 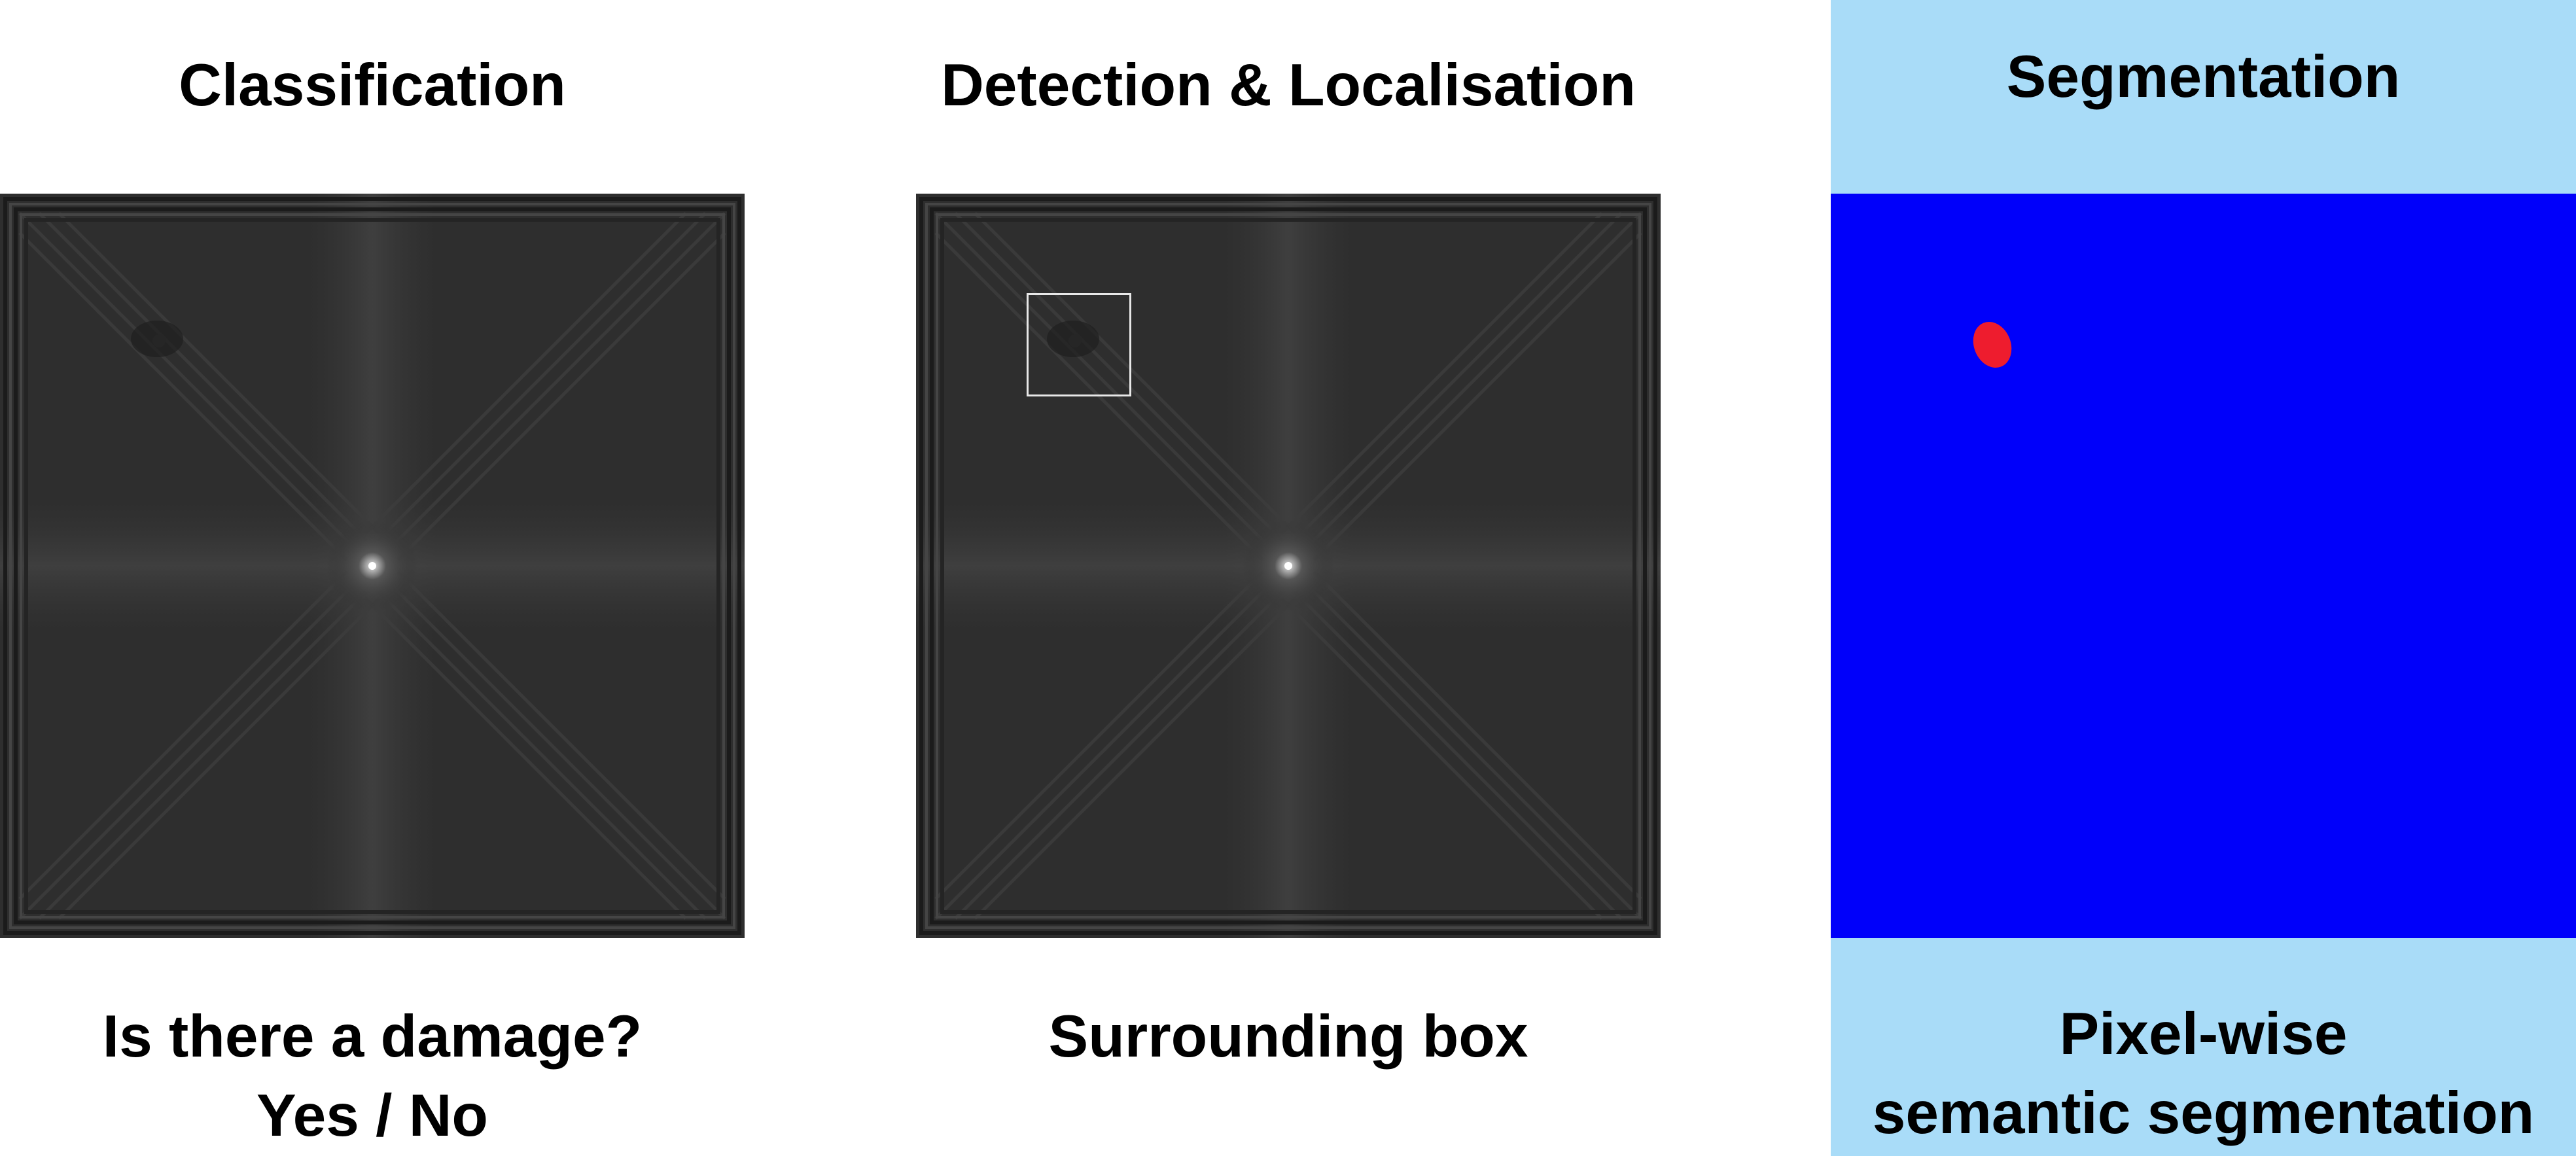 I want to click on detection-caption-line1: Surrounding box, so click(x=1288, y=1037).